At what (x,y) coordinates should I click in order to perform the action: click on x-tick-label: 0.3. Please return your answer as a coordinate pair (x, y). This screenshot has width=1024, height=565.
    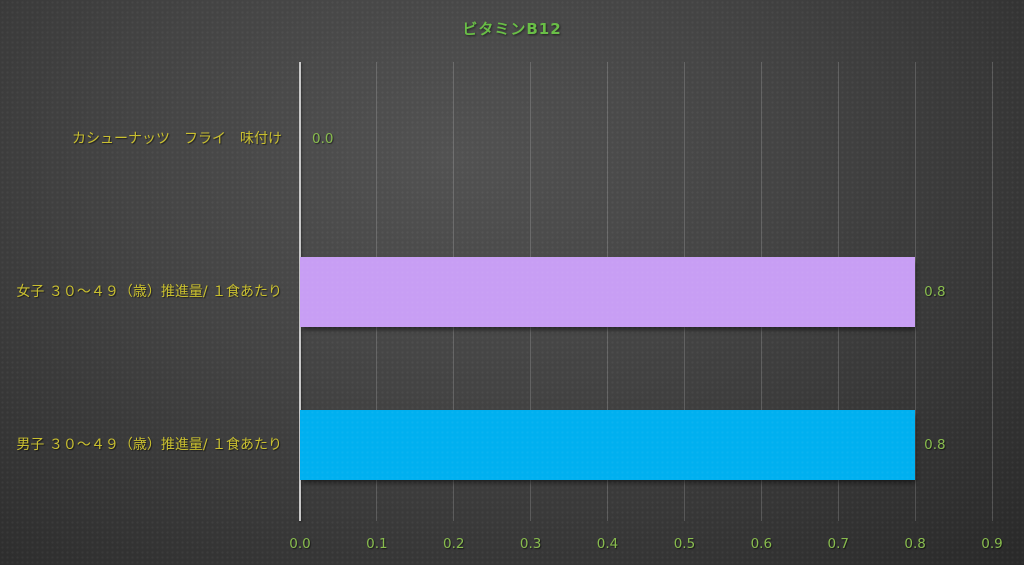
    Looking at the image, I should click on (530, 544).